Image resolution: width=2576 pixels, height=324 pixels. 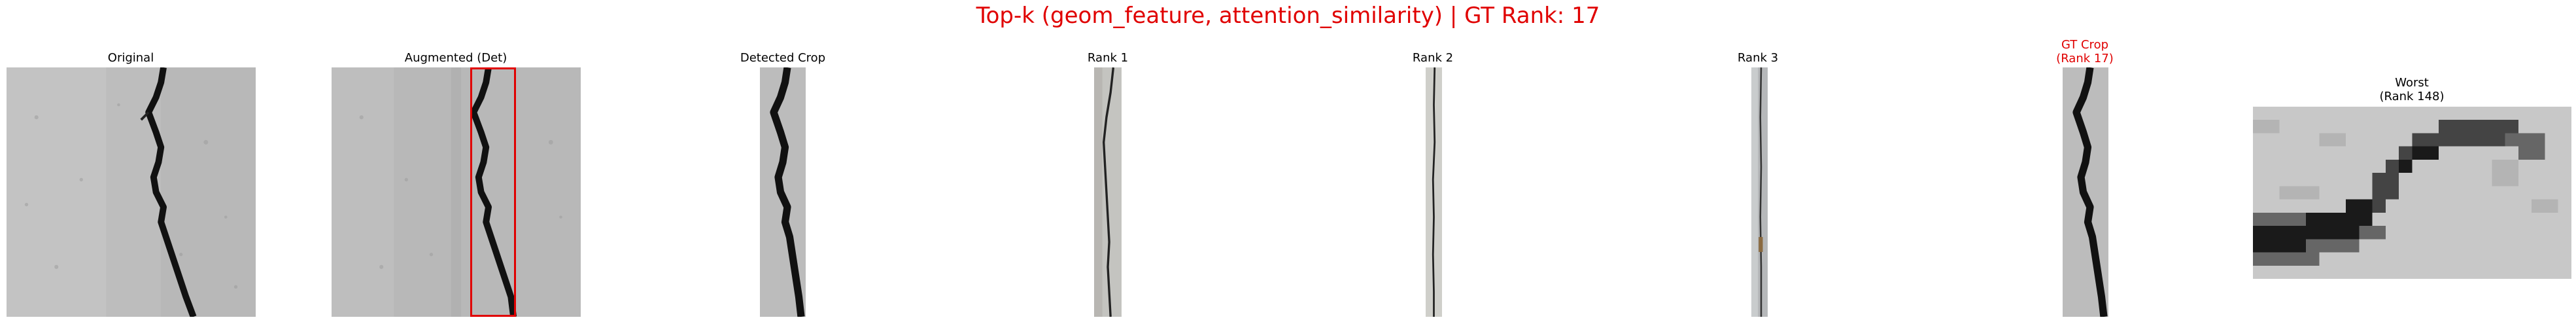 I want to click on rank-2-image, so click(x=1434, y=192).